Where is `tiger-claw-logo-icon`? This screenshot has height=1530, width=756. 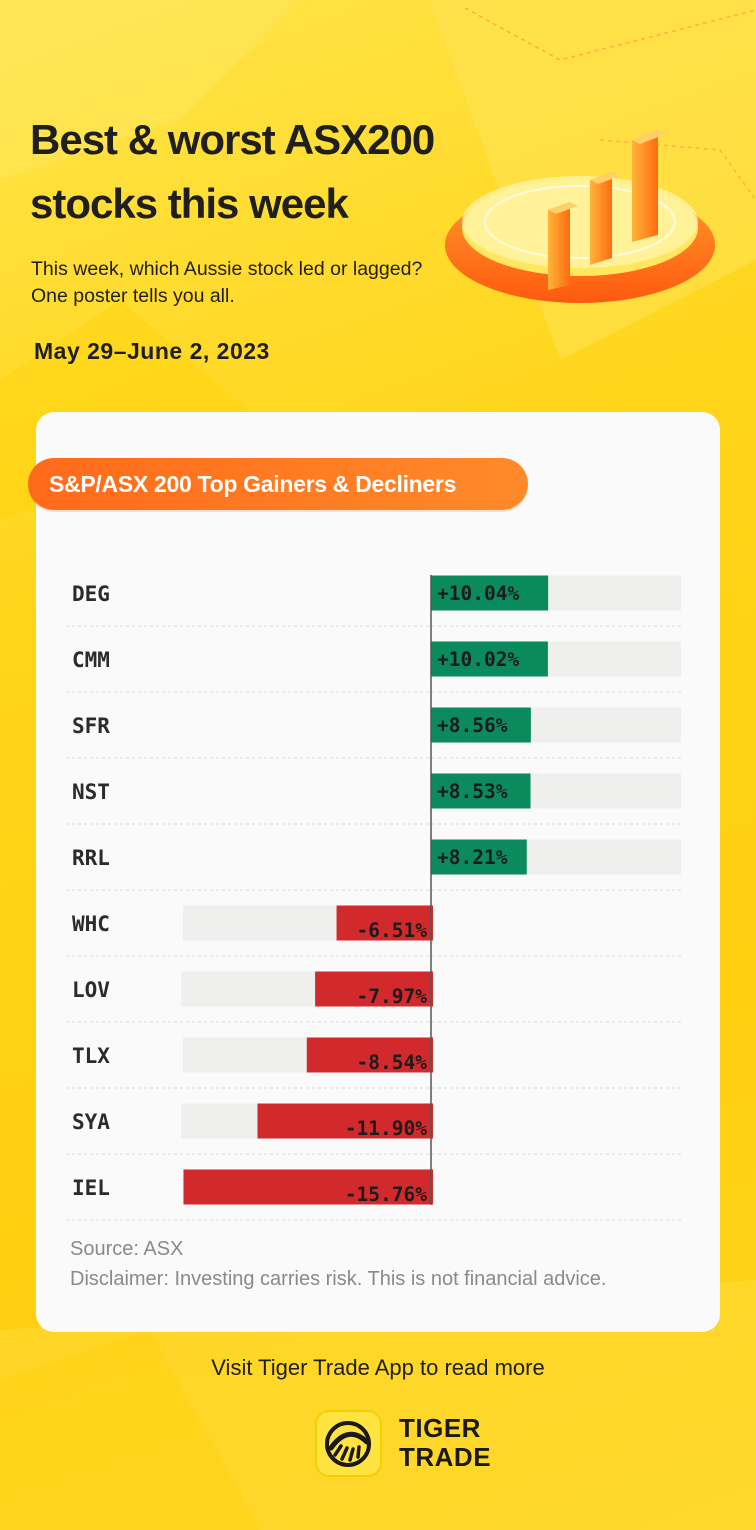
tiger-claw-logo-icon is located at coordinates (348, 1443).